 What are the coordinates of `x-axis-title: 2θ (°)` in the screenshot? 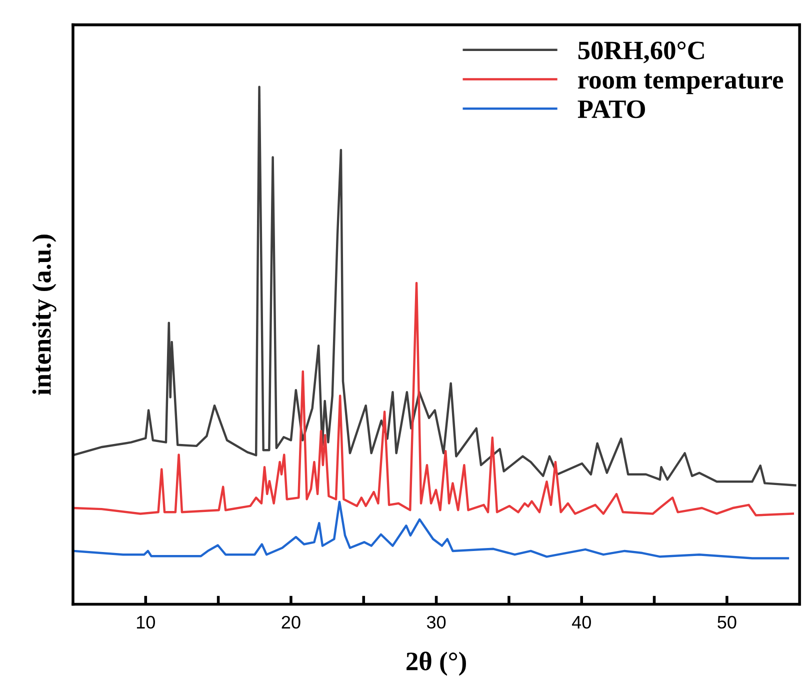 It's located at (436, 664).